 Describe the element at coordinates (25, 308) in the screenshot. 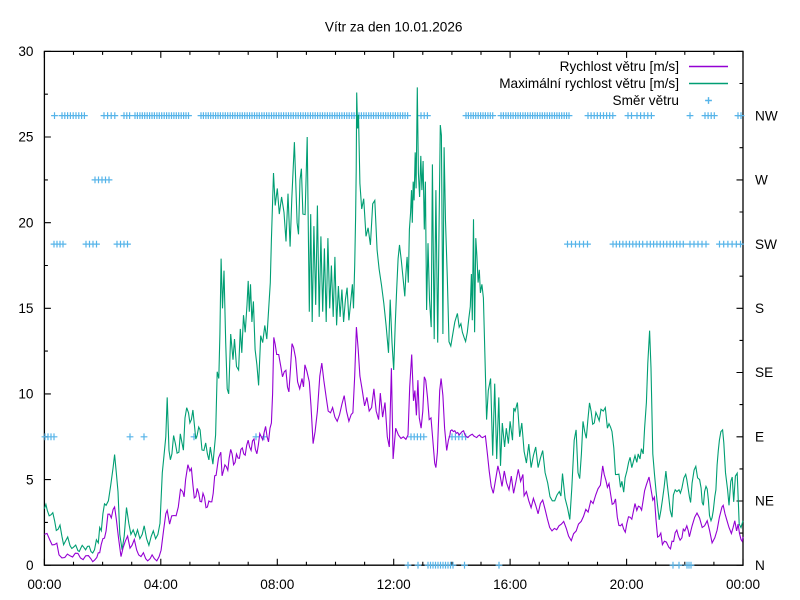

I see `svg-text: 15` at that location.